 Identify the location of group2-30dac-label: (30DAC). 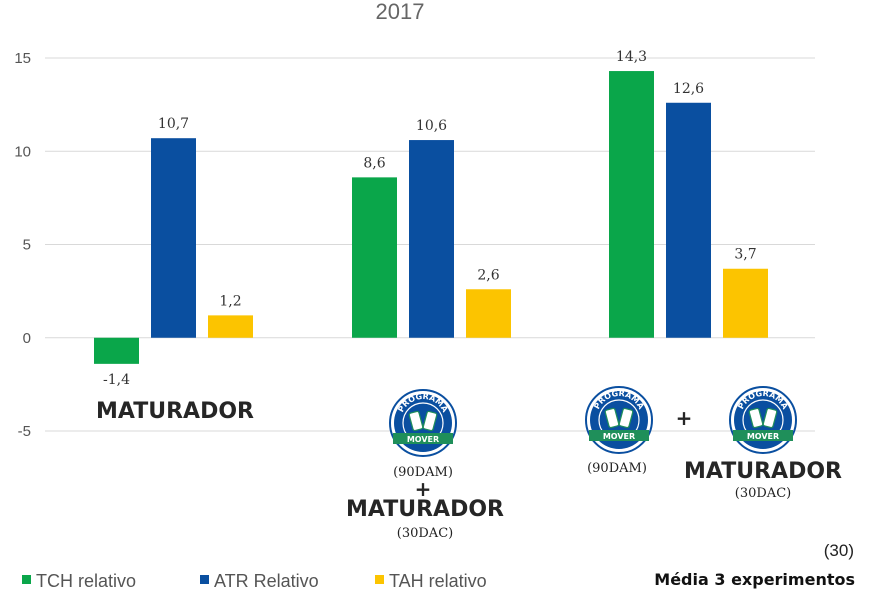
(425, 533).